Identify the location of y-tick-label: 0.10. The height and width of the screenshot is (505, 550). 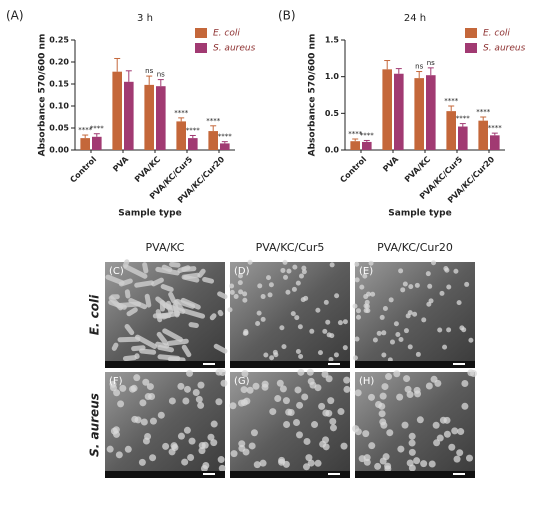
(59, 106).